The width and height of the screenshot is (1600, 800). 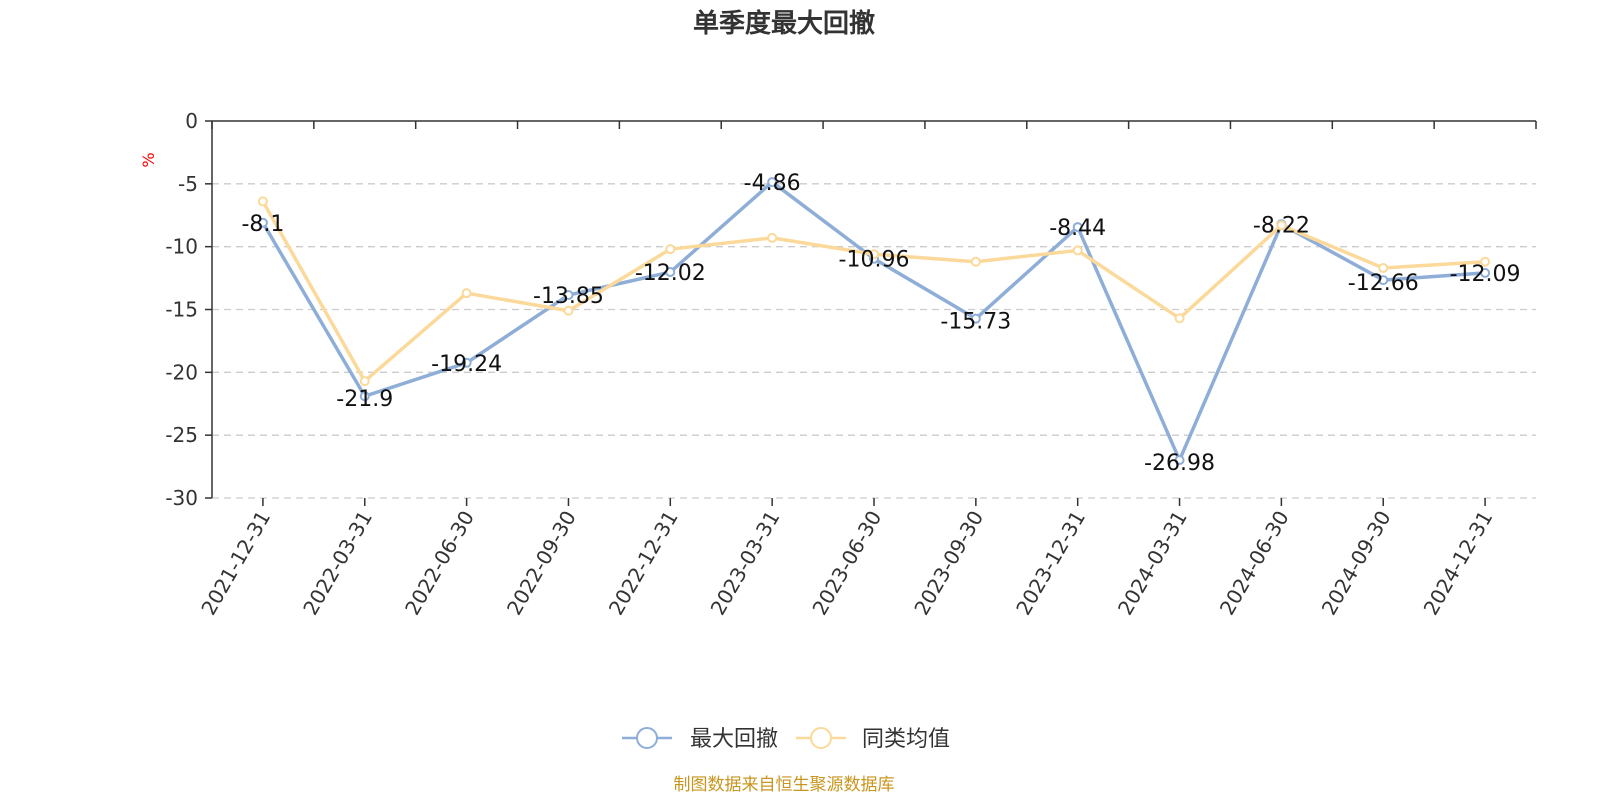 What do you see at coordinates (745, 563) in the screenshot?
I see `x-tick-label: 2023-03-31` at bounding box center [745, 563].